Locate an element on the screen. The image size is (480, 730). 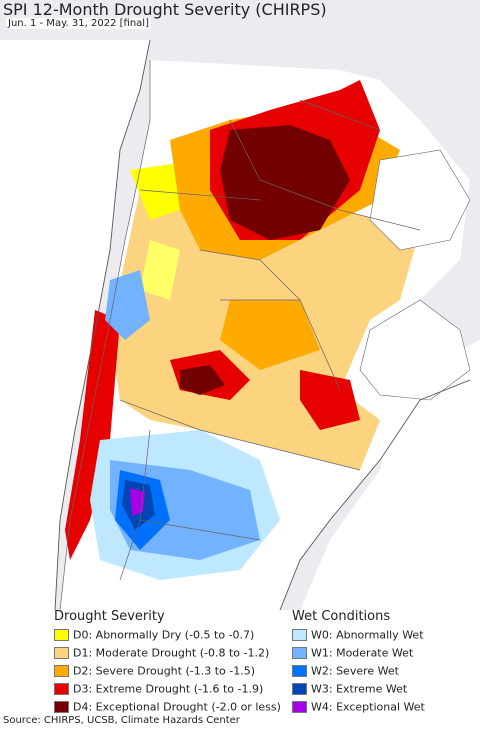
legend-swatch-d3 is located at coordinates (61, 689).